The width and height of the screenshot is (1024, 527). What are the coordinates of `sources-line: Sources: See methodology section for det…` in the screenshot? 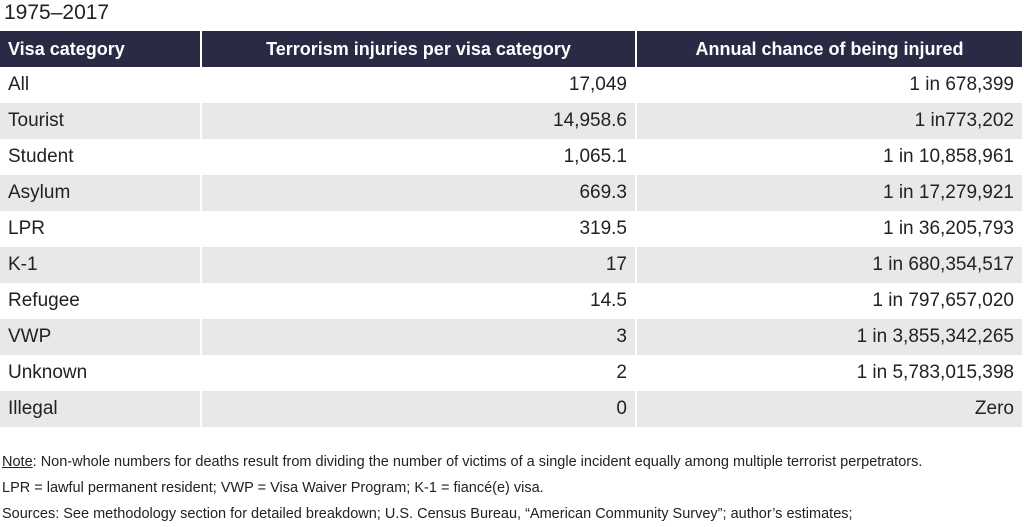 It's located at (427, 514).